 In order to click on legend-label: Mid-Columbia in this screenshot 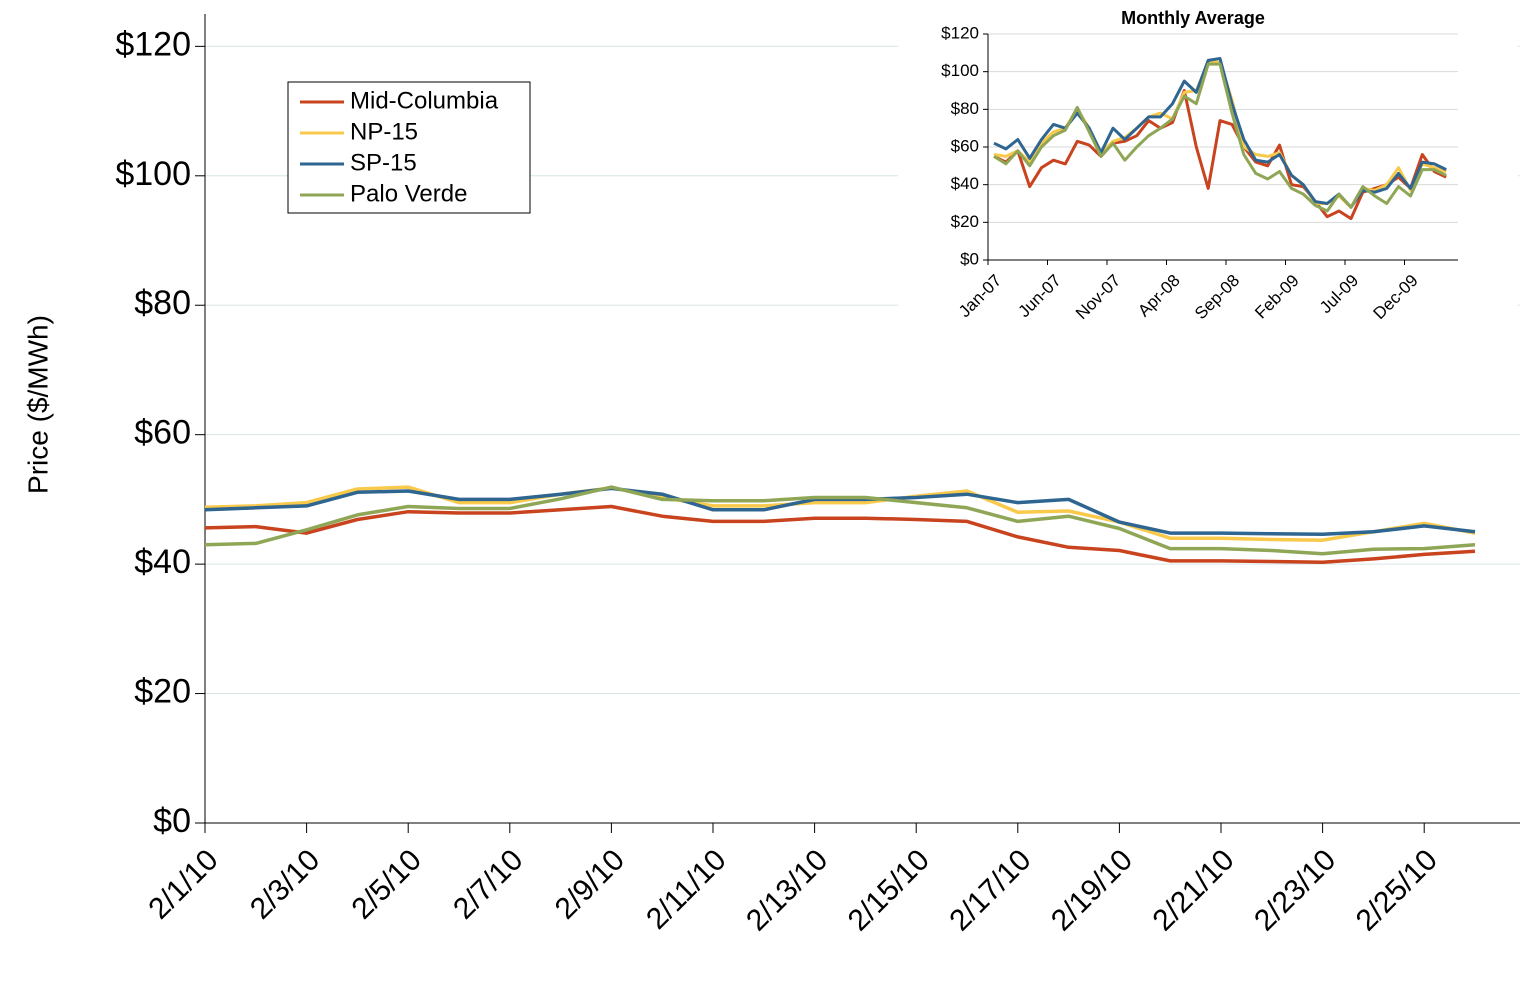, I will do `click(424, 100)`.